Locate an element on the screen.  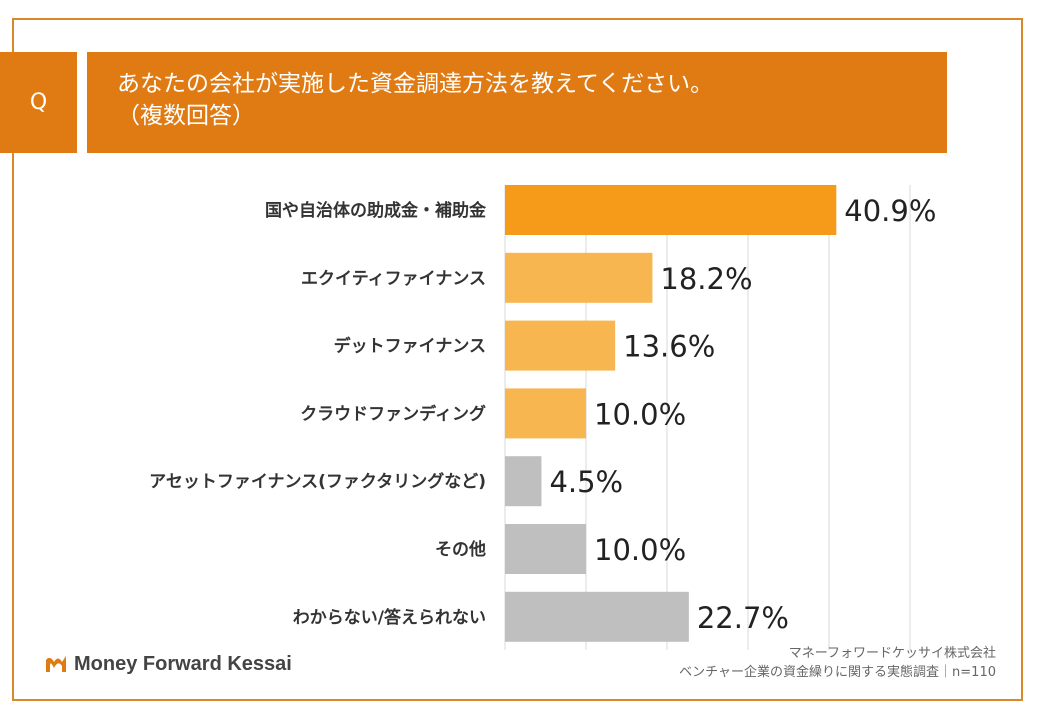
question-line-1: あなたの会社が実施した資金調達方法を教えてください。 is located at coordinates (415, 84).